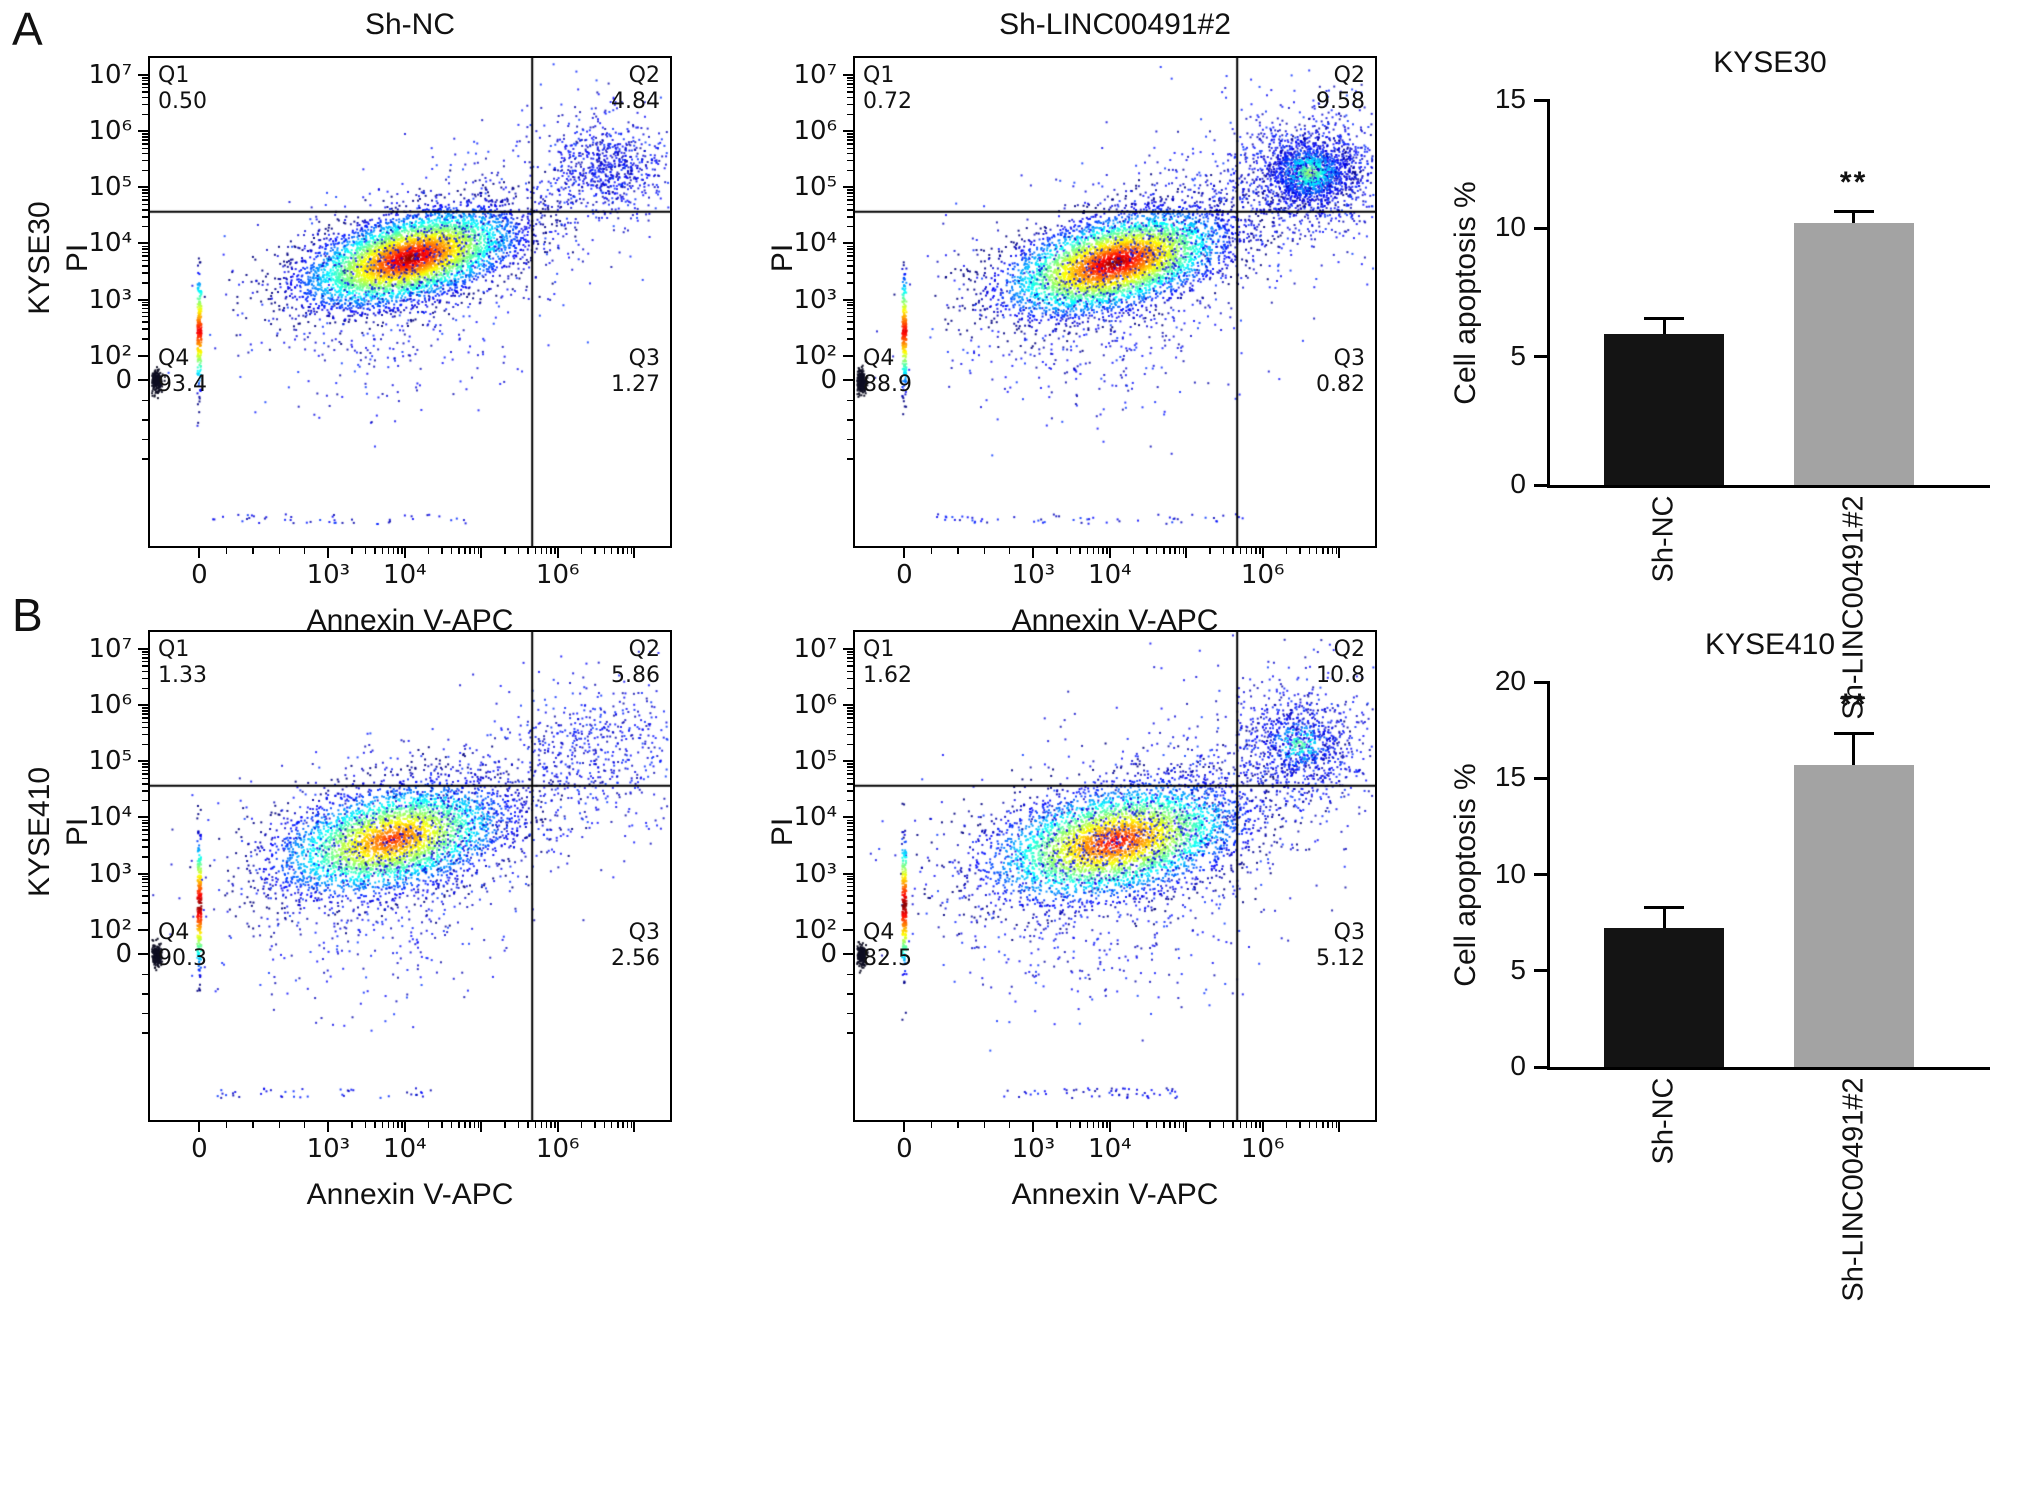  Describe the element at coordinates (123, 954) in the screenshot. I see `y-tick-label: 0` at that location.